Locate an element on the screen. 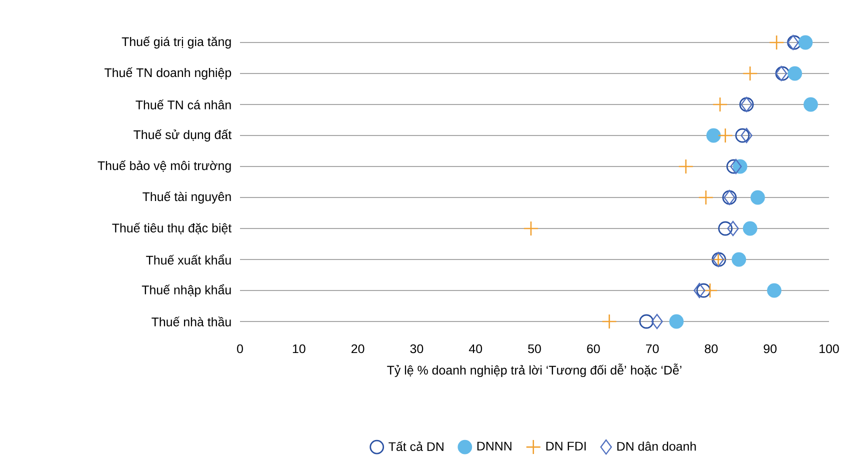 This screenshot has height=460, width=846. y-tick-label: Thuế nhà thầu is located at coordinates (191, 321).